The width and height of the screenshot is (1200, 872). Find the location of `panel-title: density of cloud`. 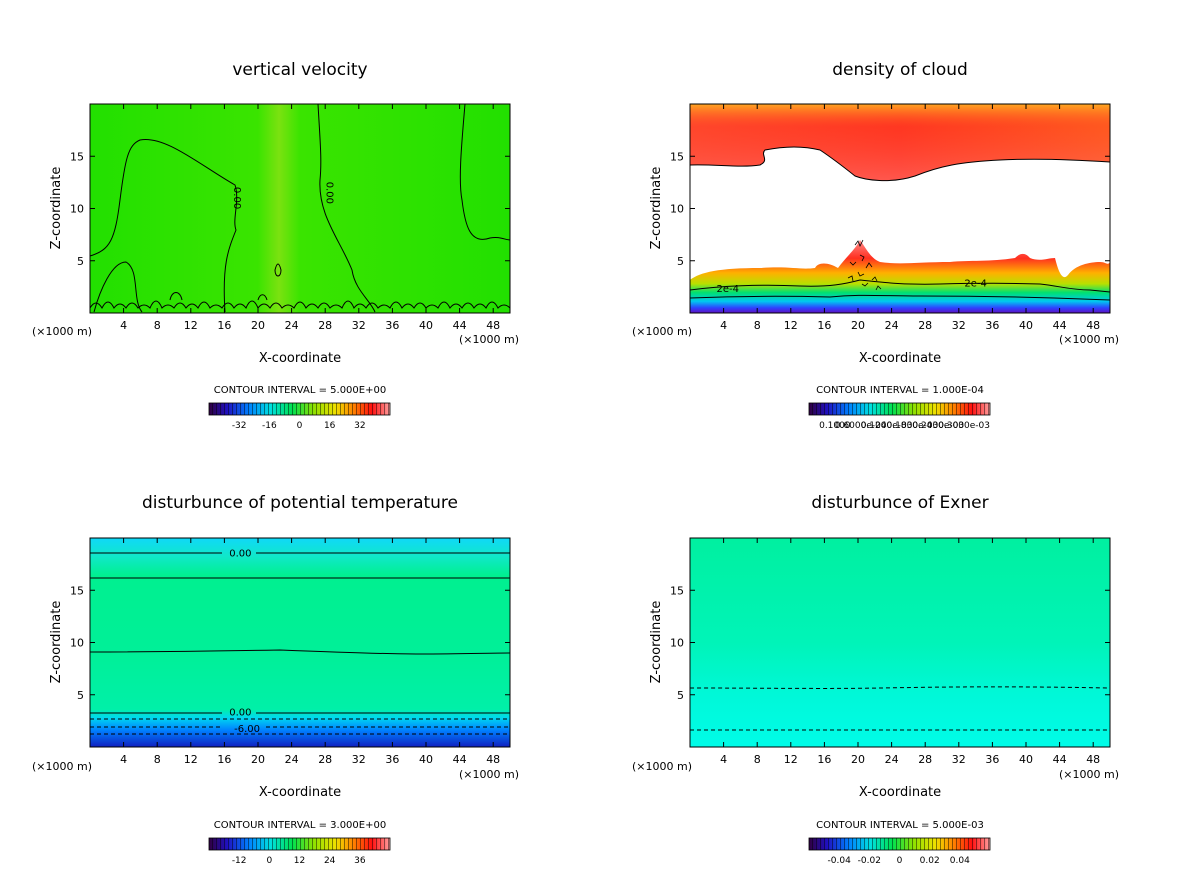

panel-title: density of cloud is located at coordinates (900, 70).